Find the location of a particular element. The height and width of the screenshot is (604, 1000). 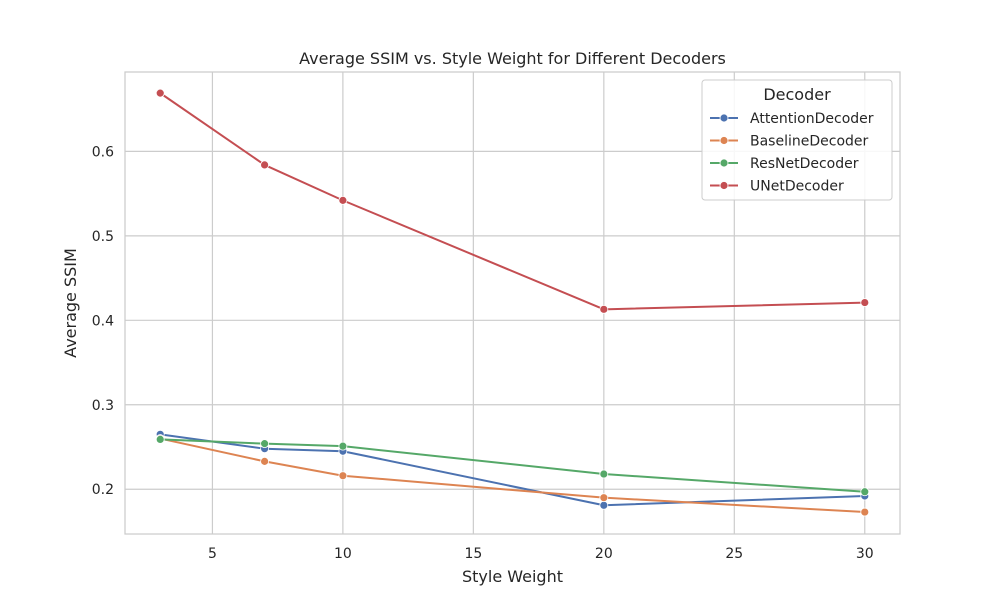

y-tick-label: 0.4 is located at coordinates (103, 321).